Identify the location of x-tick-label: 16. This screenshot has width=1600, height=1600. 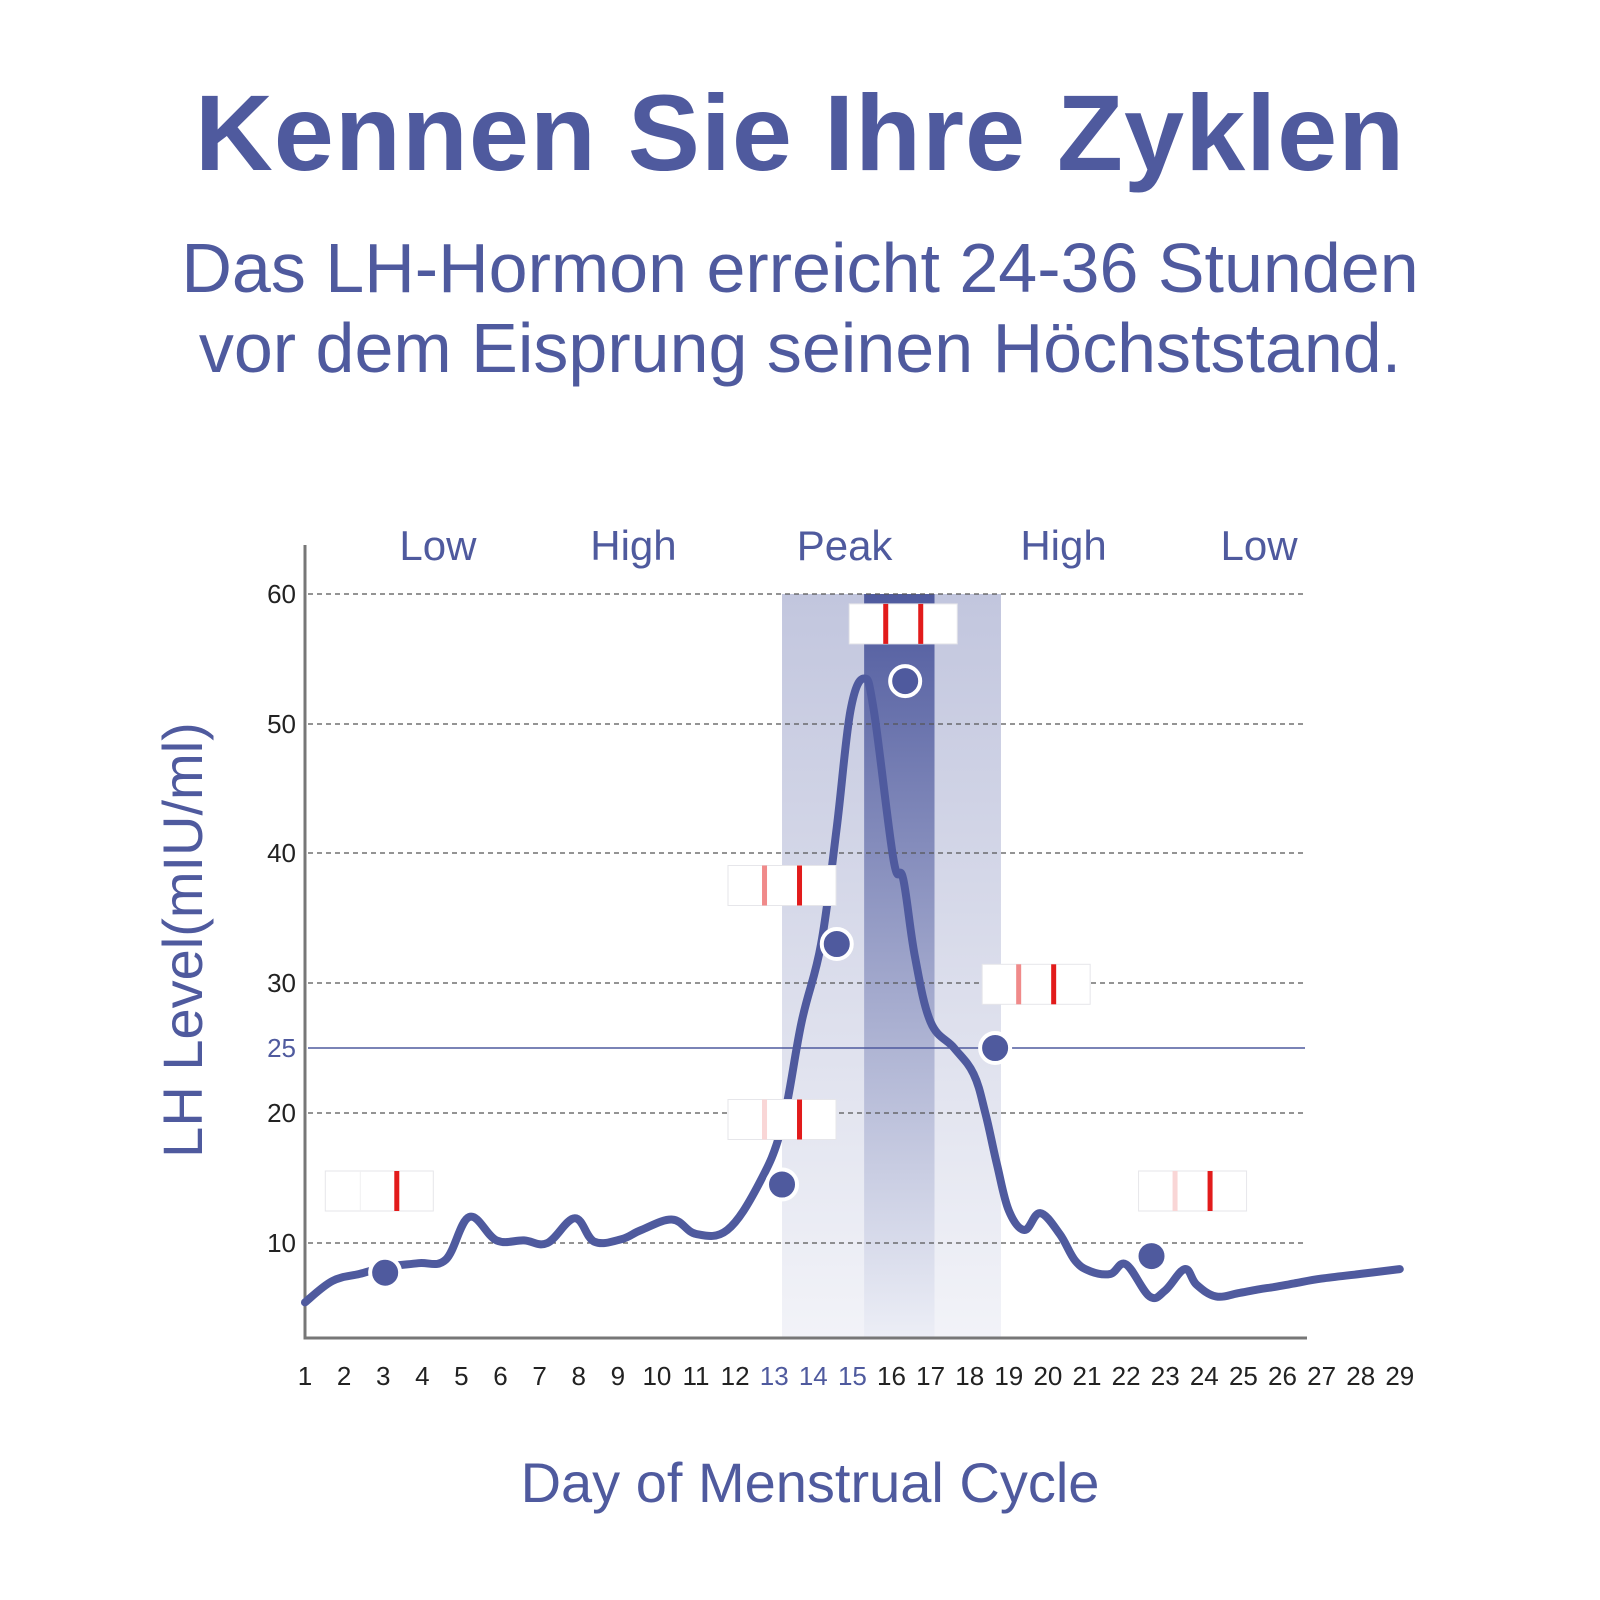
(891, 1376).